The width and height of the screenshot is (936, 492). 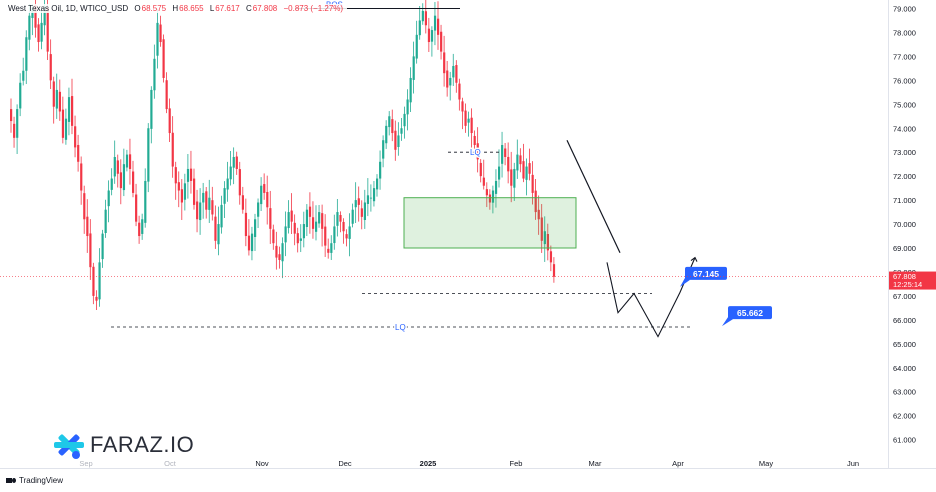 What do you see at coordinates (34, 480) in the screenshot?
I see `tradingview-footer: TradingView` at bounding box center [34, 480].